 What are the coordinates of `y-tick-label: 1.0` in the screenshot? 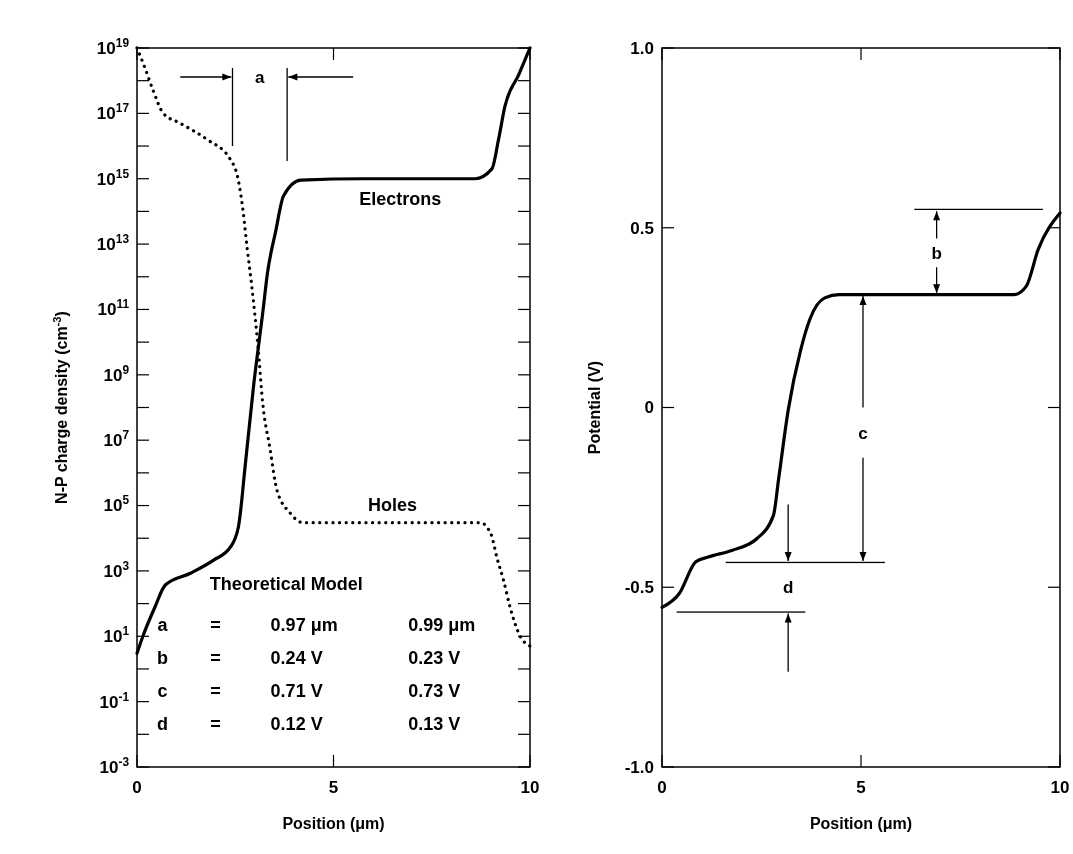 It's located at (642, 48).